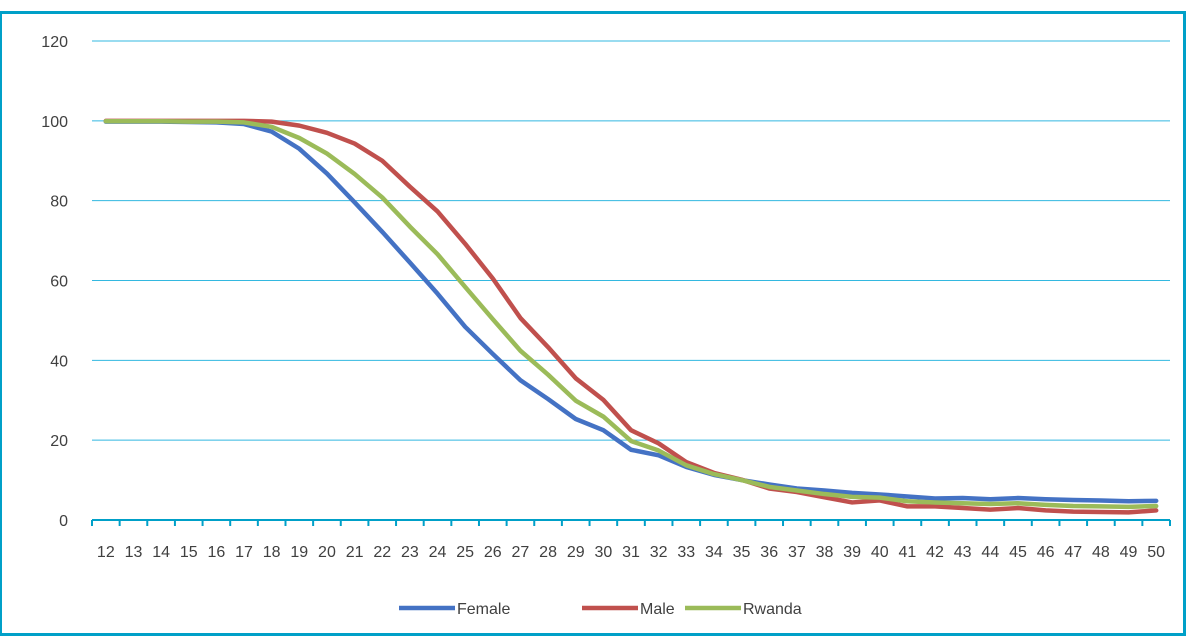 The image size is (1187, 636). Describe the element at coordinates (657, 609) in the screenshot. I see `legend-label: Male` at that location.